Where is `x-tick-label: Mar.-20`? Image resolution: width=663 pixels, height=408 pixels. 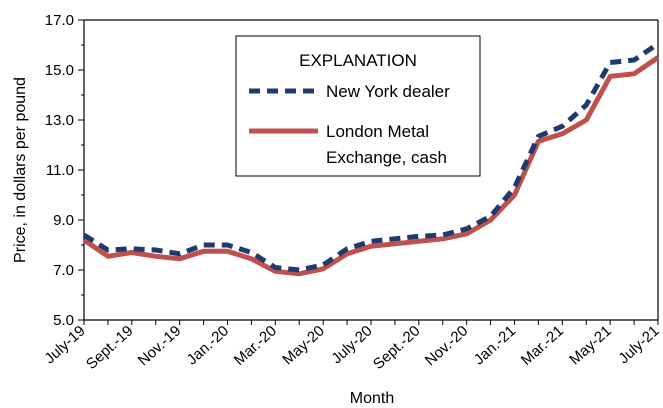
x-tick-label: Mar.-20 is located at coordinates (255, 345).